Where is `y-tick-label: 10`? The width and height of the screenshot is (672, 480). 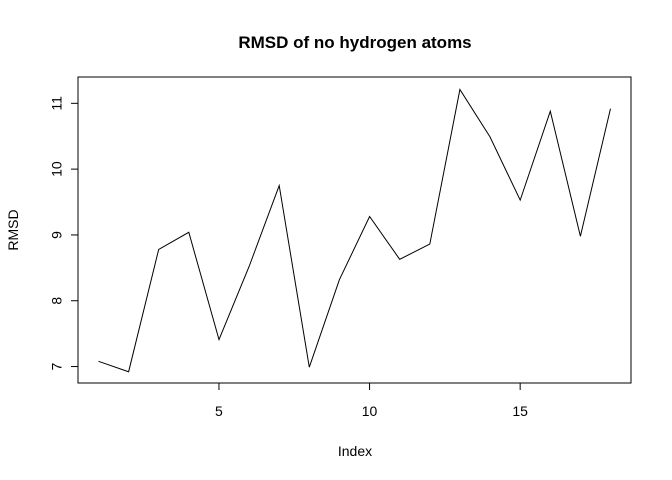
y-tick-label: 10 is located at coordinates (57, 169).